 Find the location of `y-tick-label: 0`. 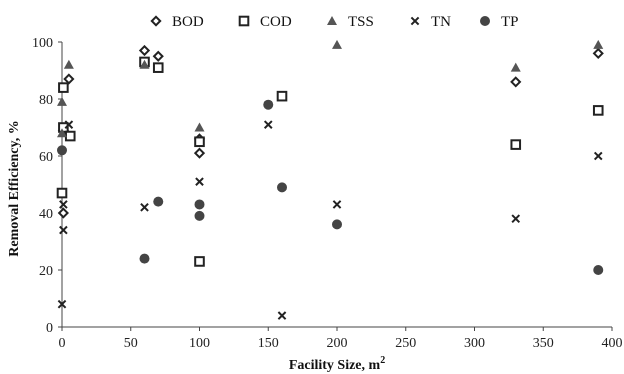

y-tick-label: 0 is located at coordinates (49, 328).